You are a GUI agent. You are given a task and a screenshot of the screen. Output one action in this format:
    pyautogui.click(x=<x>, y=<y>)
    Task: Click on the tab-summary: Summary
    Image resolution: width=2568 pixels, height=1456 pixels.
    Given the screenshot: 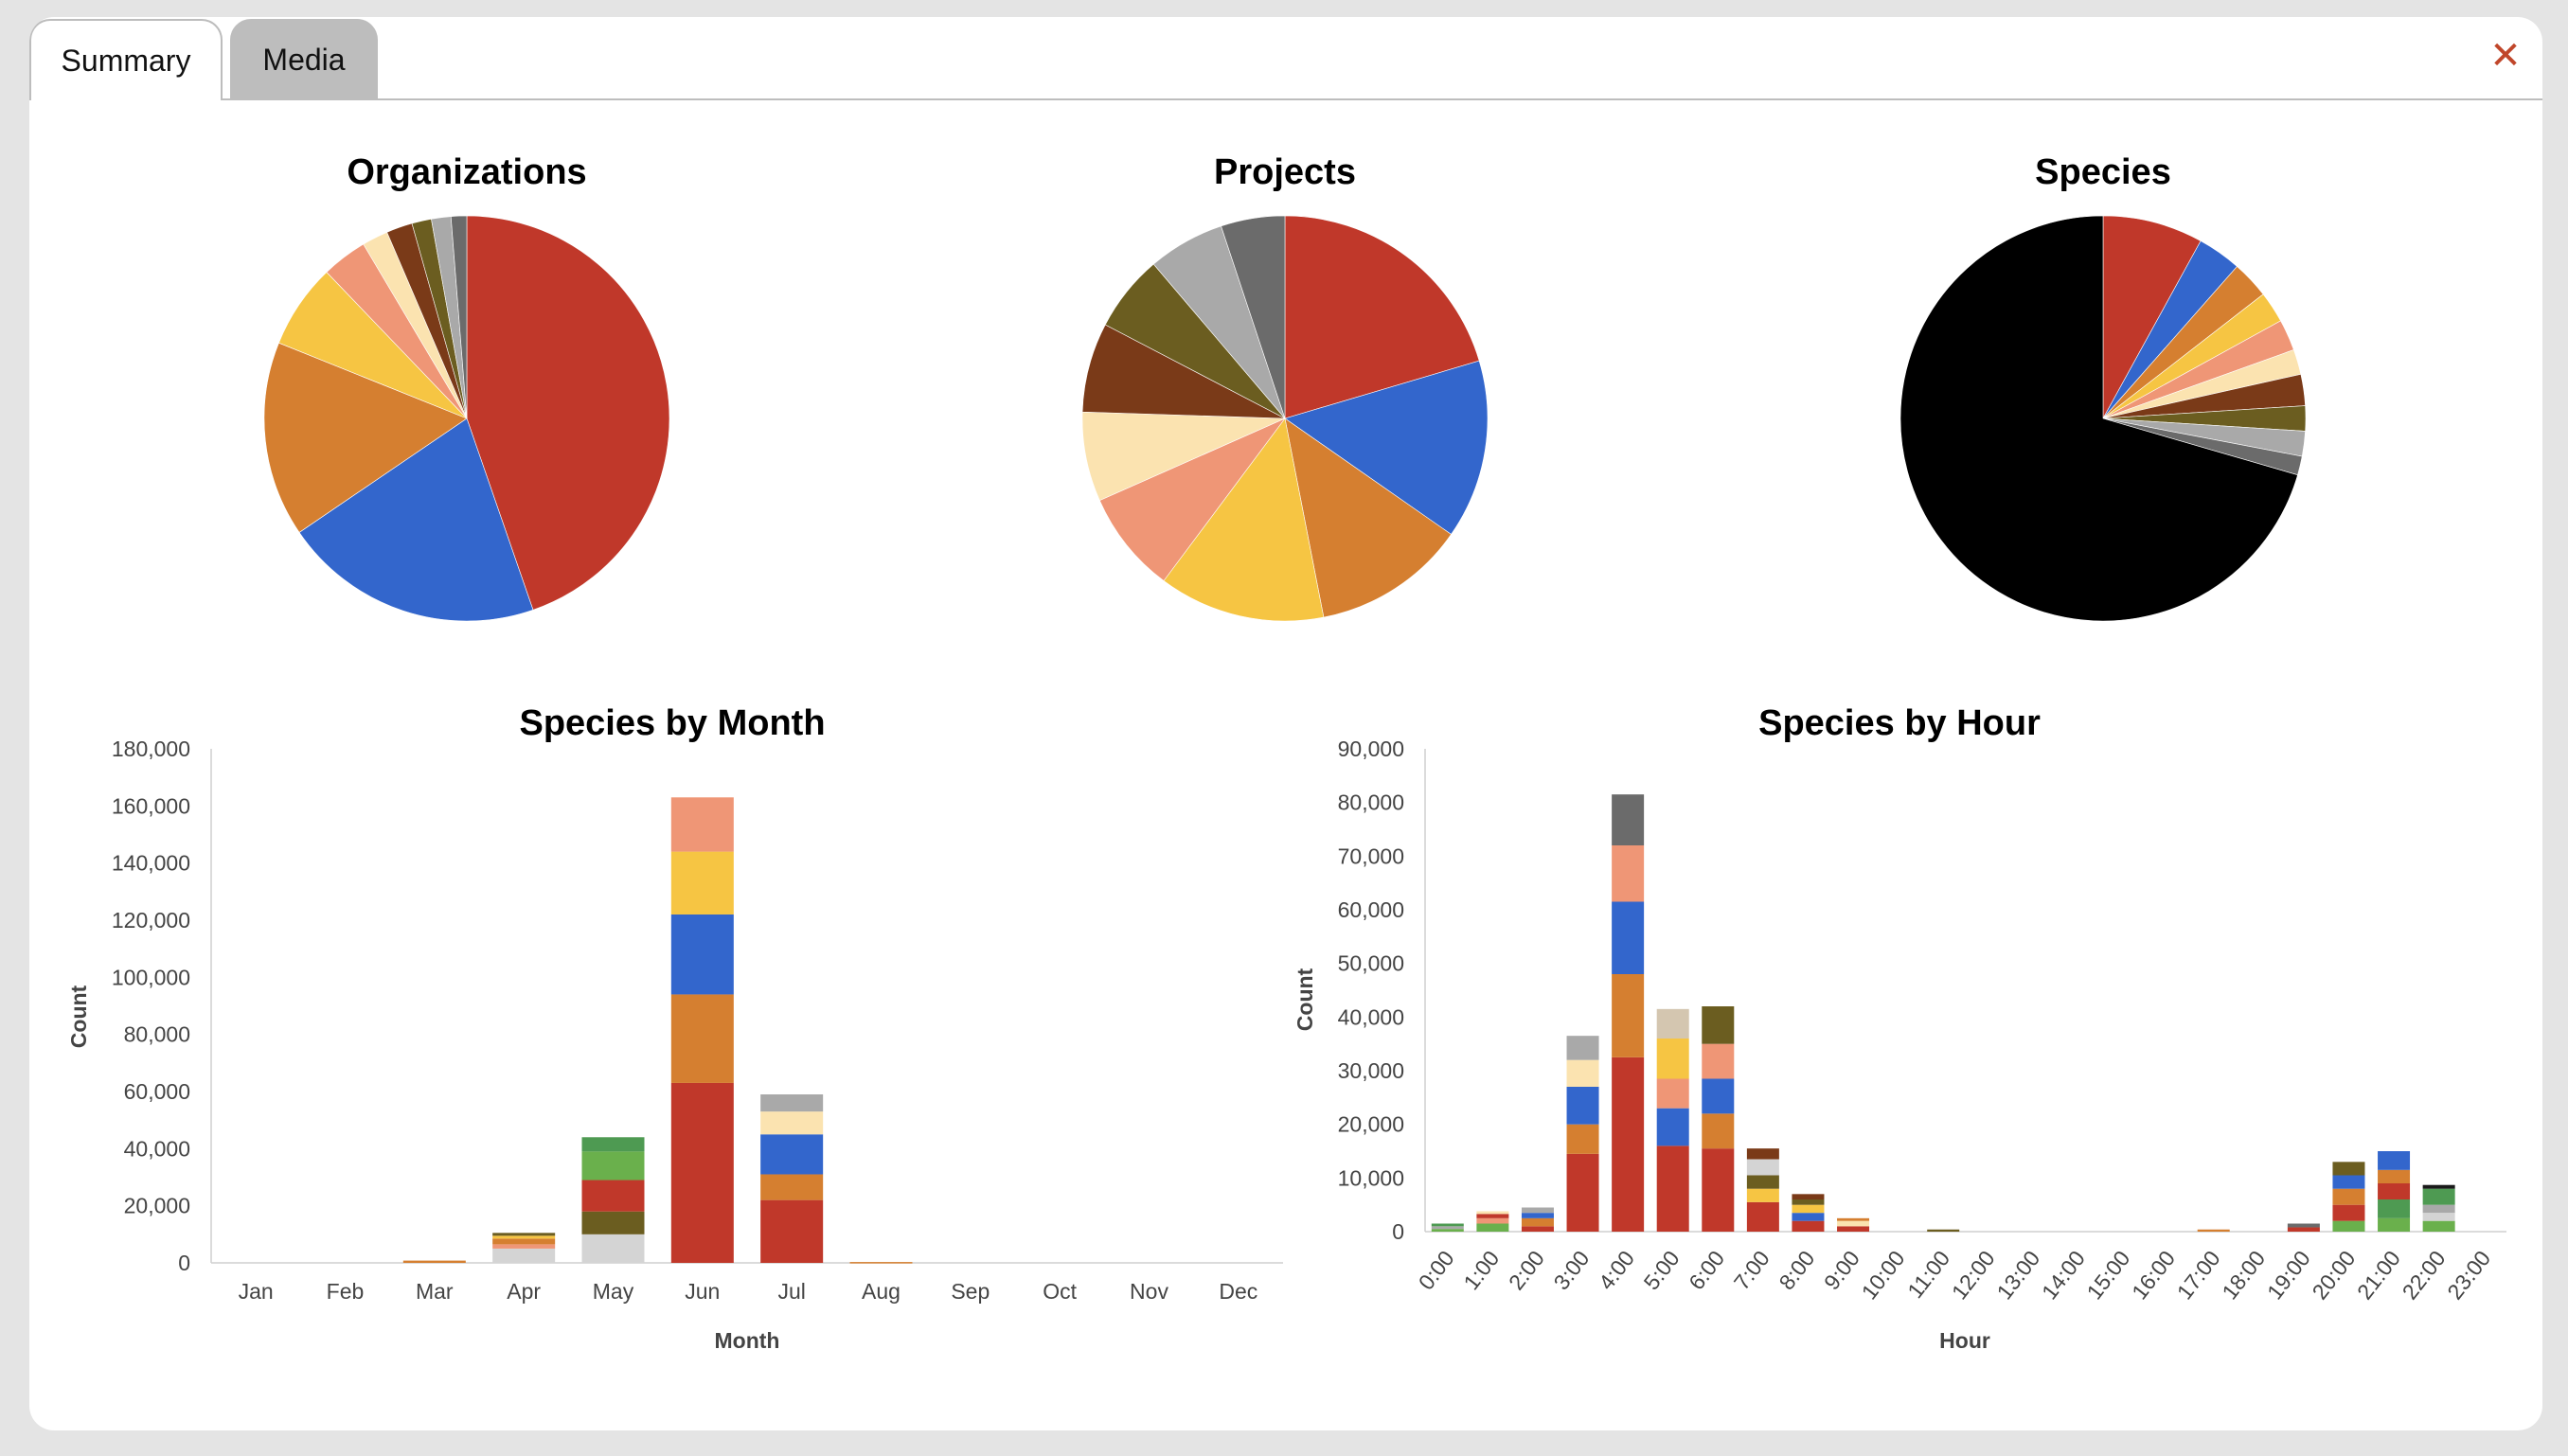 What is the action you would take?
    pyautogui.click(x=126, y=59)
    